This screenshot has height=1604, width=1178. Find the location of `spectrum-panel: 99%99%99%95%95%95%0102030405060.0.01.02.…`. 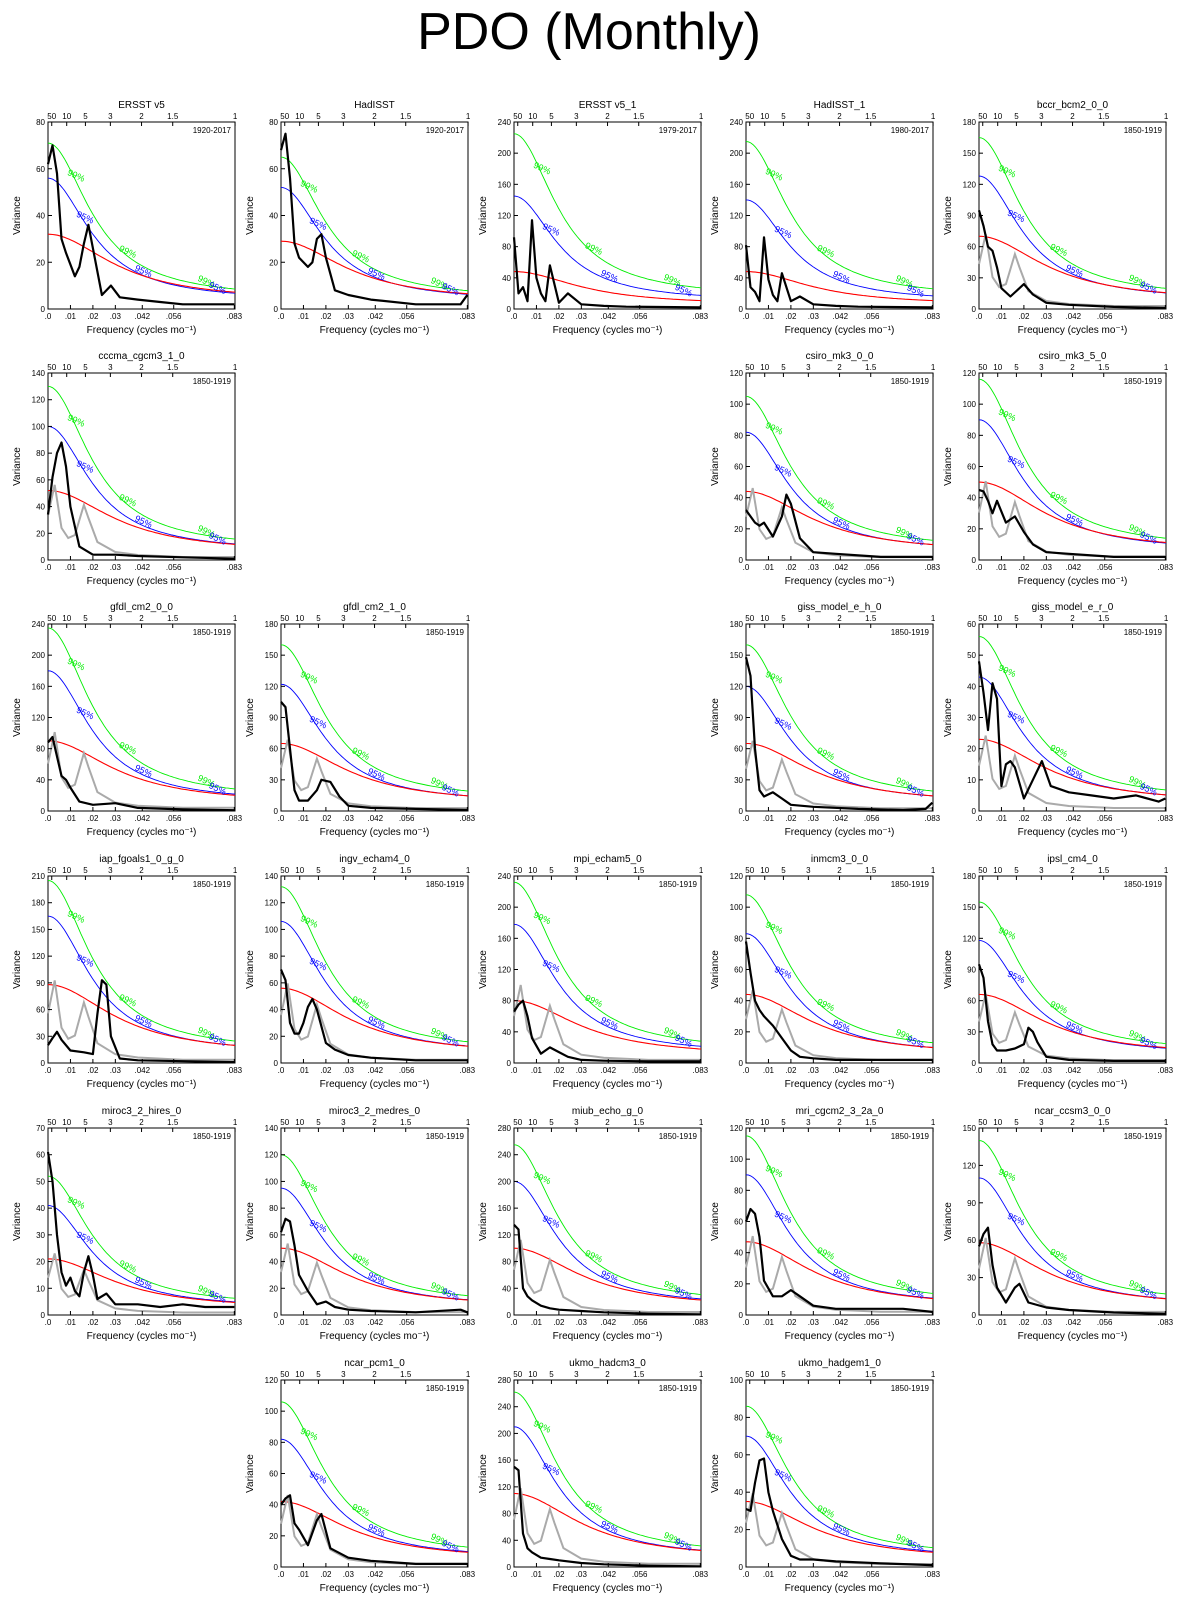

spectrum-panel: 99%99%99%95%95%95%0102030405060.0.01.02.… is located at coordinates (1058, 720).